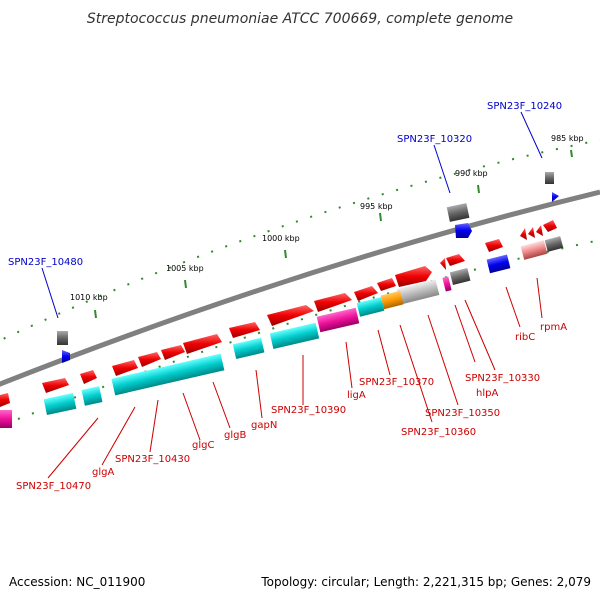 The width and height of the screenshot is (600, 600). I want to click on gene-label-SPN23F_10240: SPN23F_10240, so click(524, 106).